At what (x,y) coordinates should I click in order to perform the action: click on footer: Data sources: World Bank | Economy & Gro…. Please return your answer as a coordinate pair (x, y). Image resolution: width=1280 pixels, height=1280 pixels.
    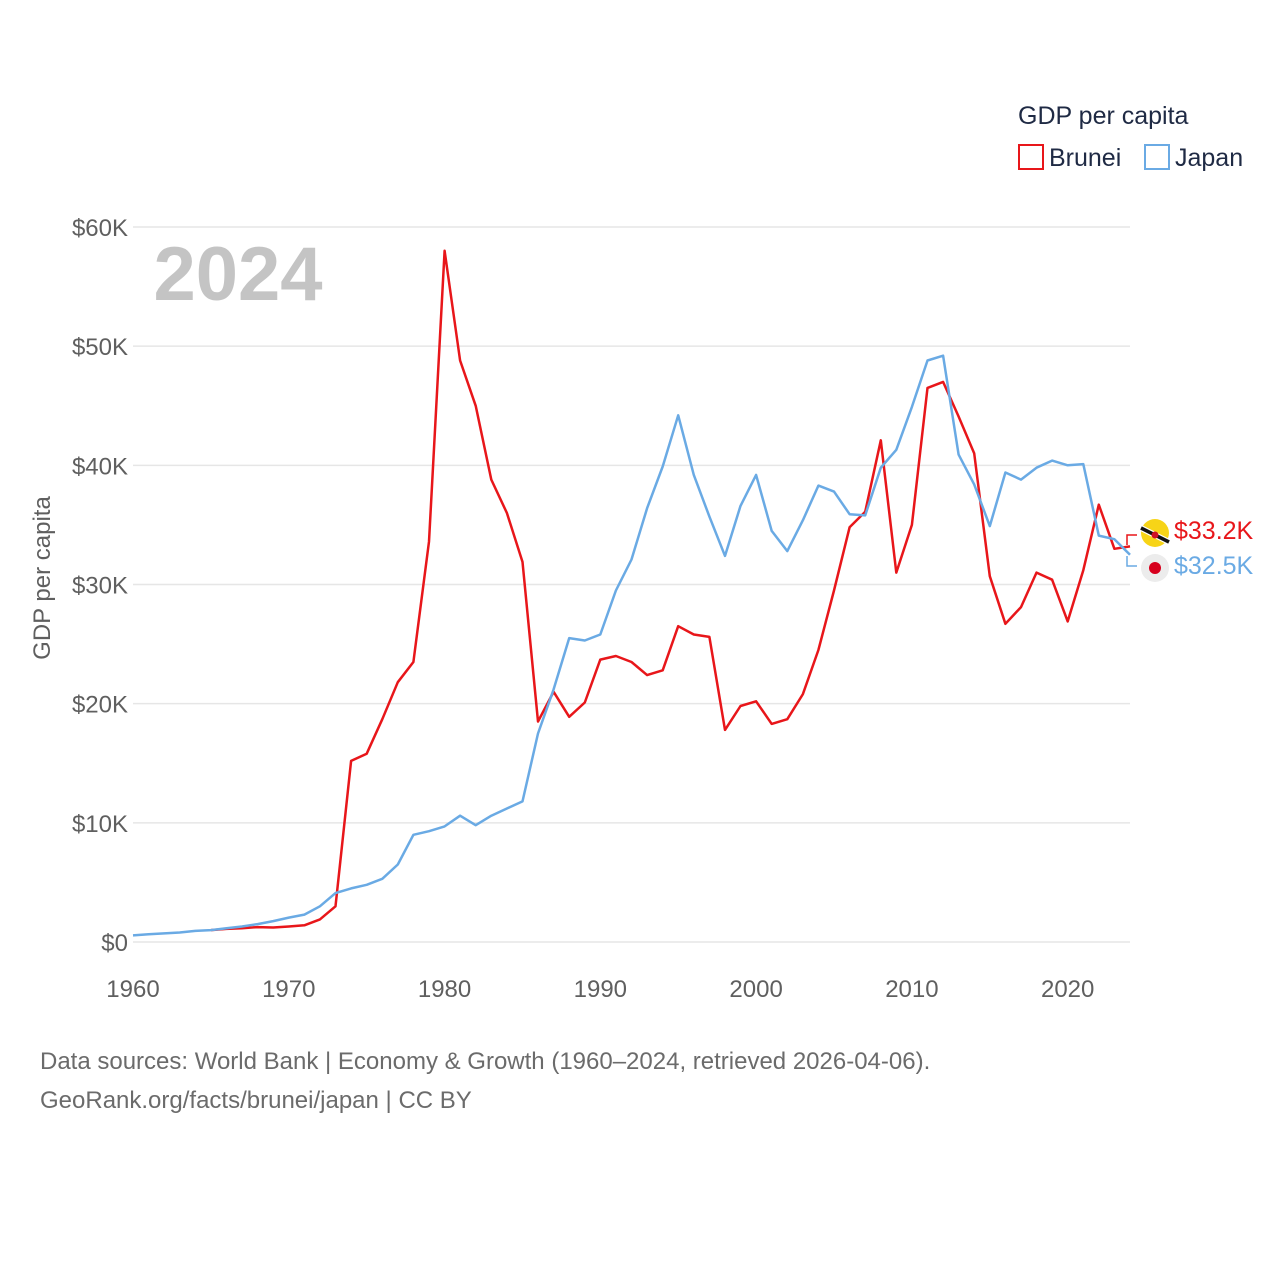
    Looking at the image, I should click on (485, 1081).